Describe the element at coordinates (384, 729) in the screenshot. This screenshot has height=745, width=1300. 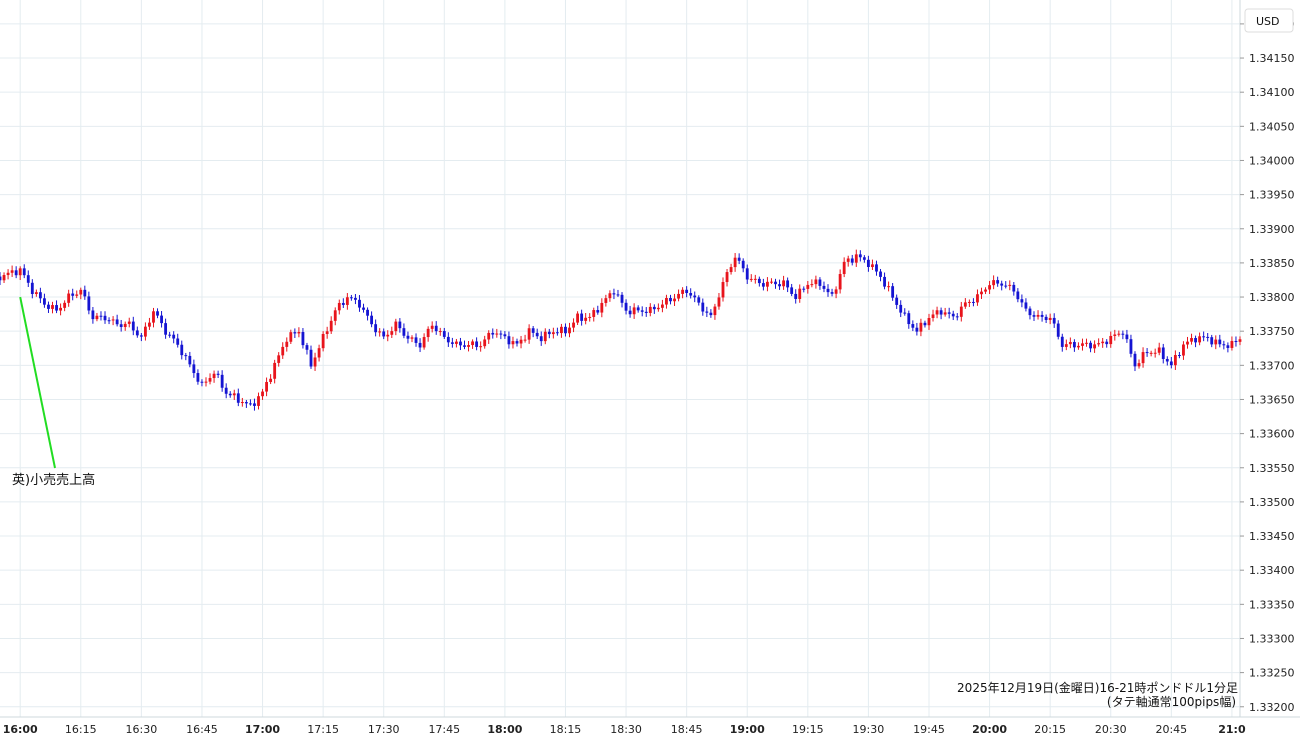
I see `time-tick-label: 17:30` at that location.